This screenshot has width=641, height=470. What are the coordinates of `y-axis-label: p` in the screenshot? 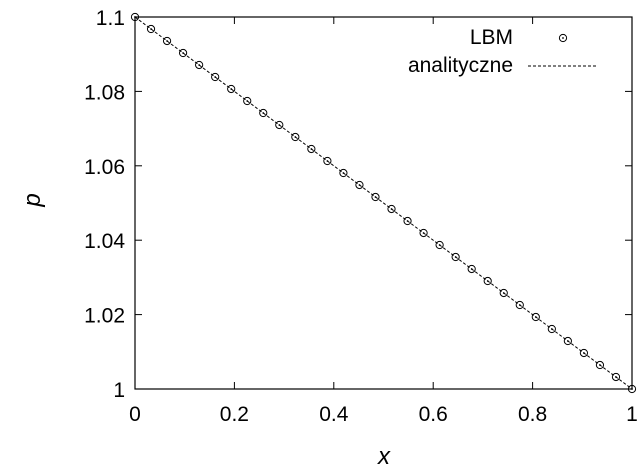 It's located at (32, 200).